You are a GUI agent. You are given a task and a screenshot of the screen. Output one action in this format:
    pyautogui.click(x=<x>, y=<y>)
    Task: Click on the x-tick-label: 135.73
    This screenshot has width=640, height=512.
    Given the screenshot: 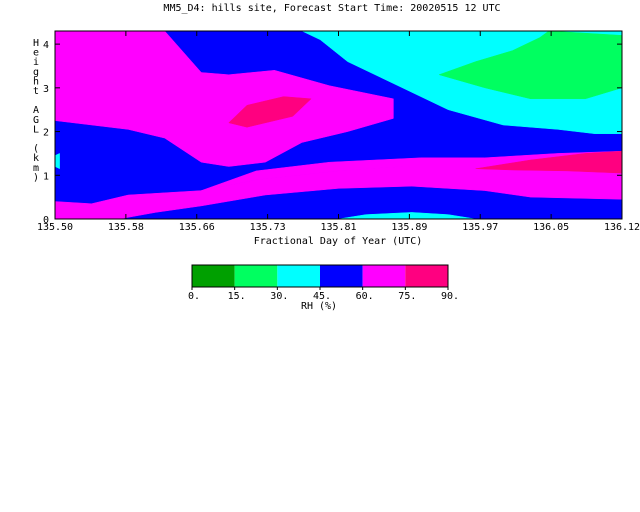 What is the action you would take?
    pyautogui.click(x=268, y=227)
    